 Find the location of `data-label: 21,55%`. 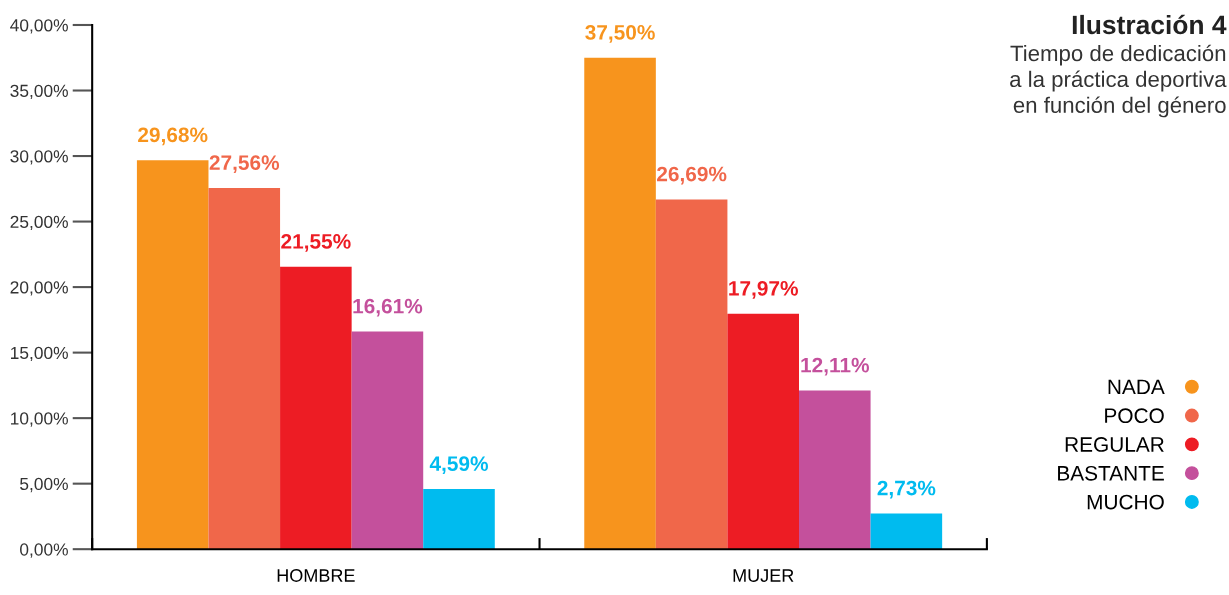

data-label: 21,55% is located at coordinates (316, 243).